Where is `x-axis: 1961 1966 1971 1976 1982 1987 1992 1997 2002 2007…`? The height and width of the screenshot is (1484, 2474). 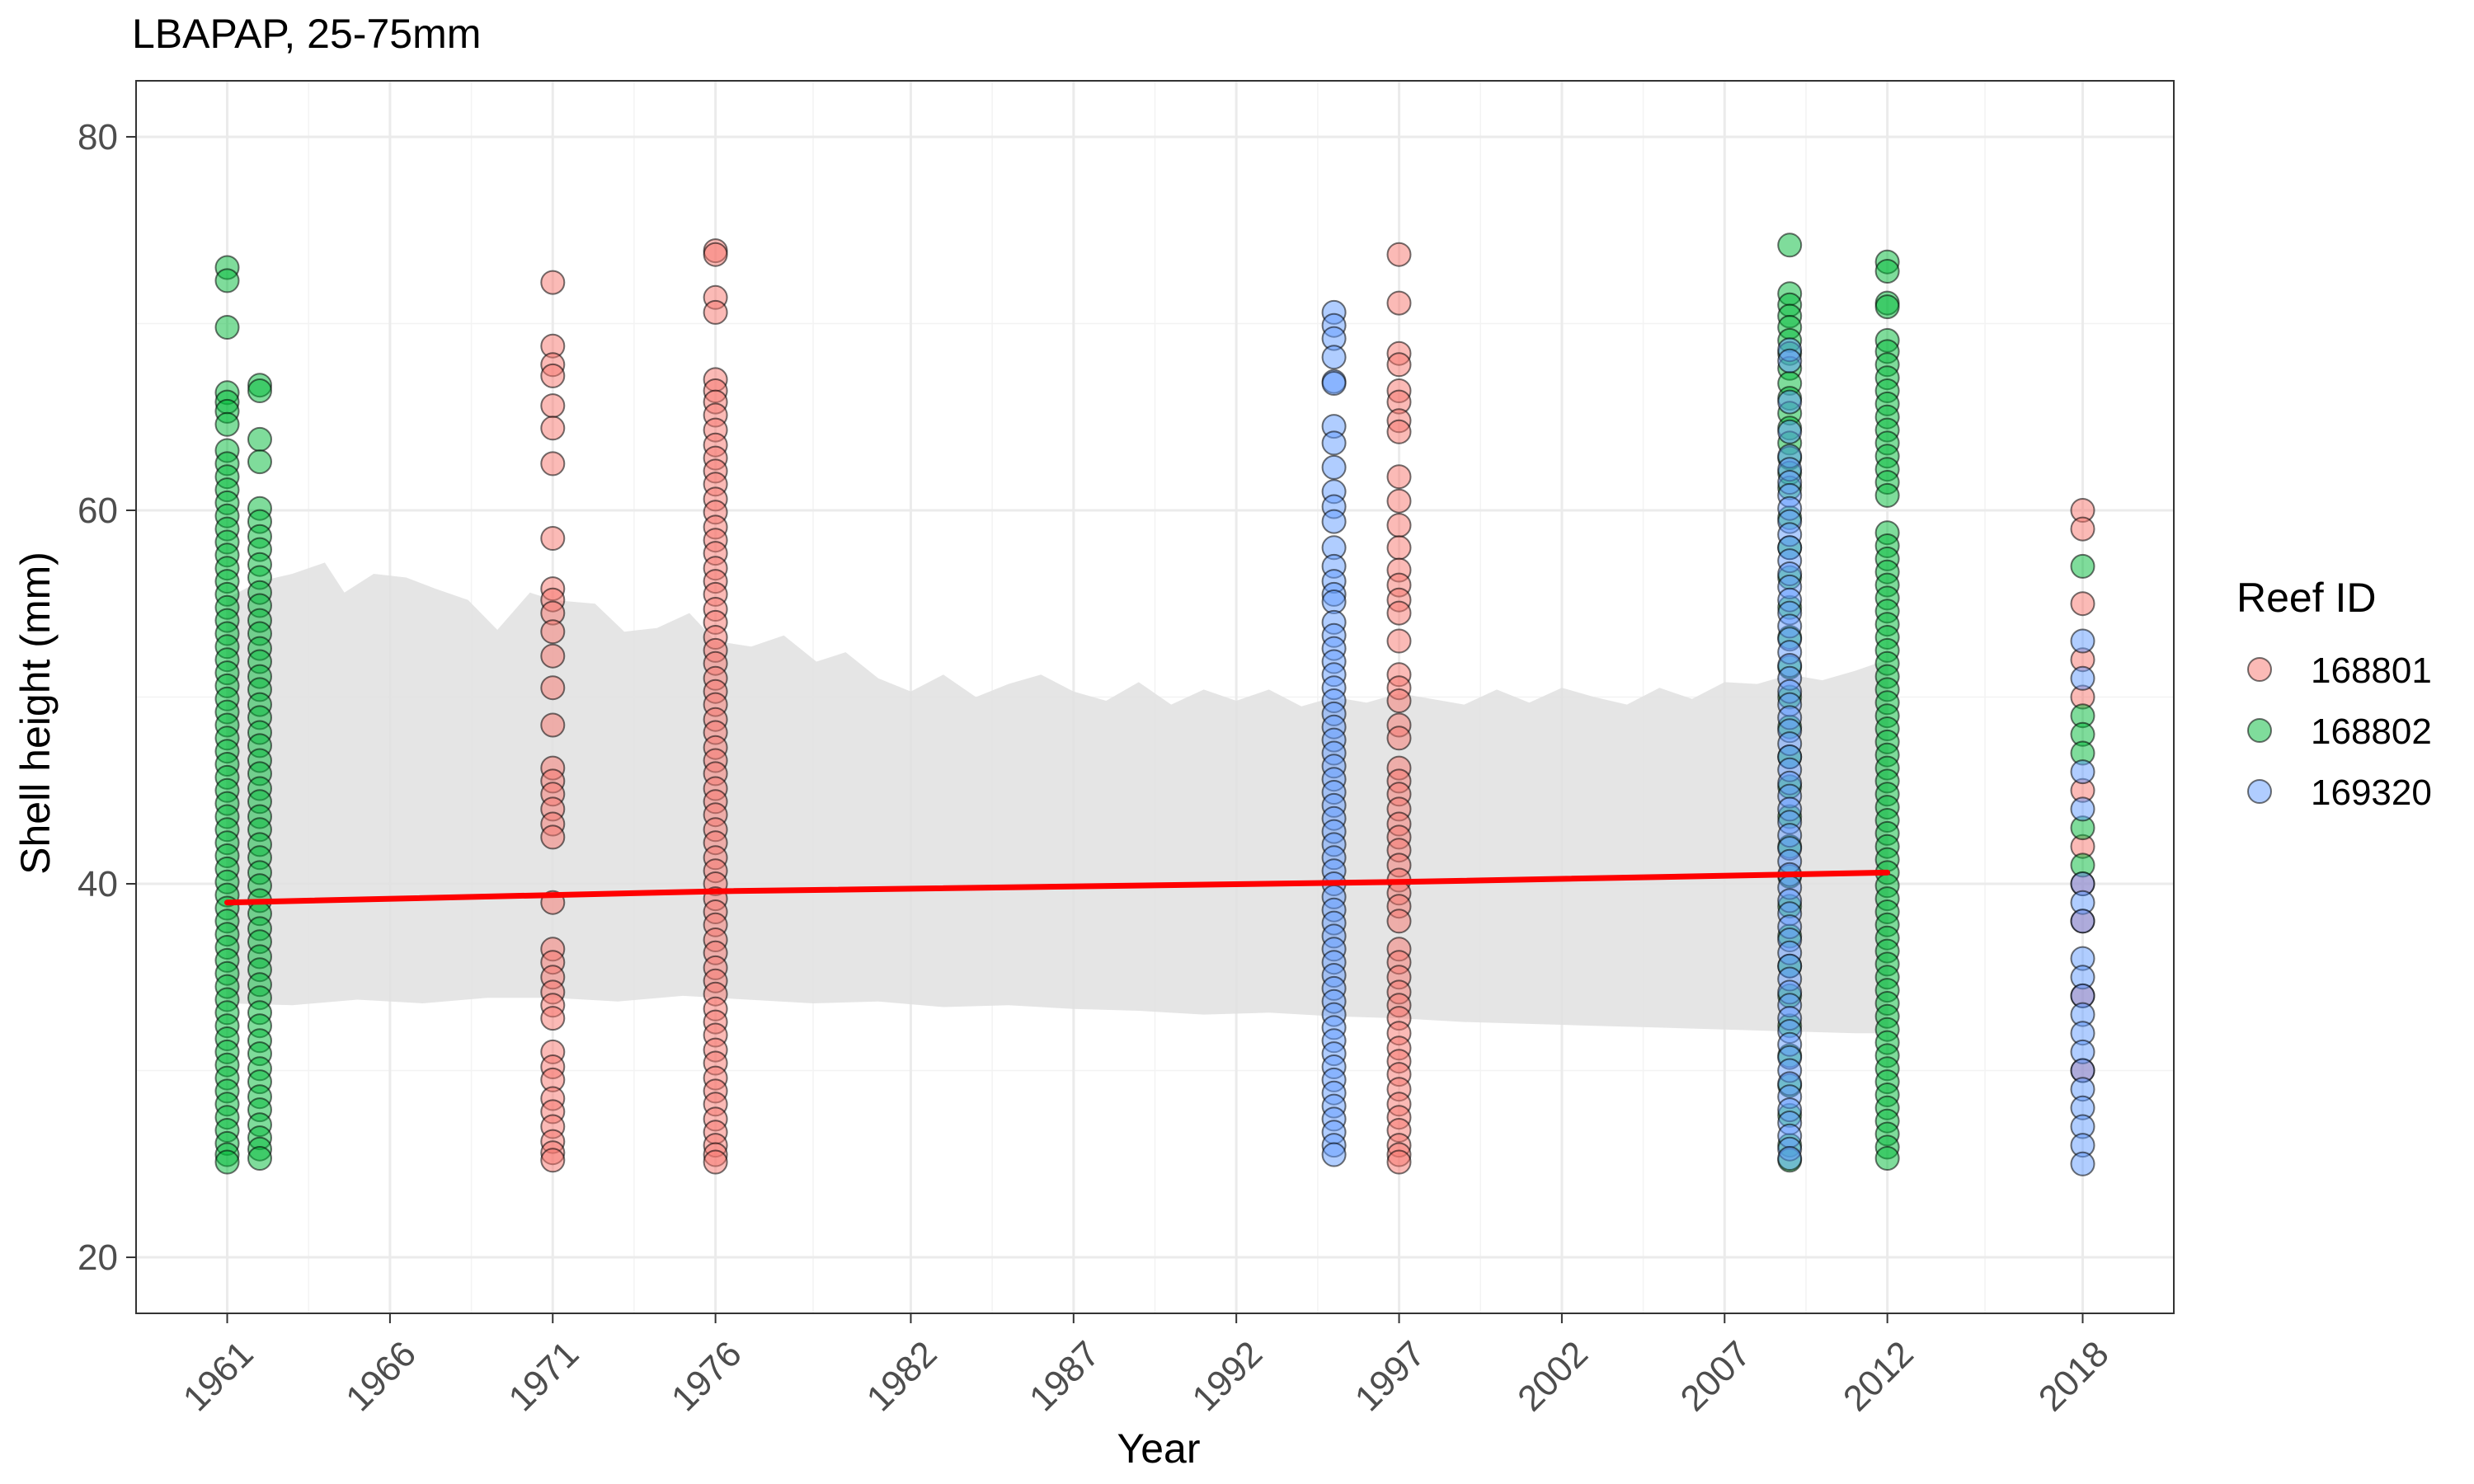
x-axis: 1961 1966 1971 1976 1982 1987 1992 1997 2002 2007… is located at coordinates (1146, 1366).